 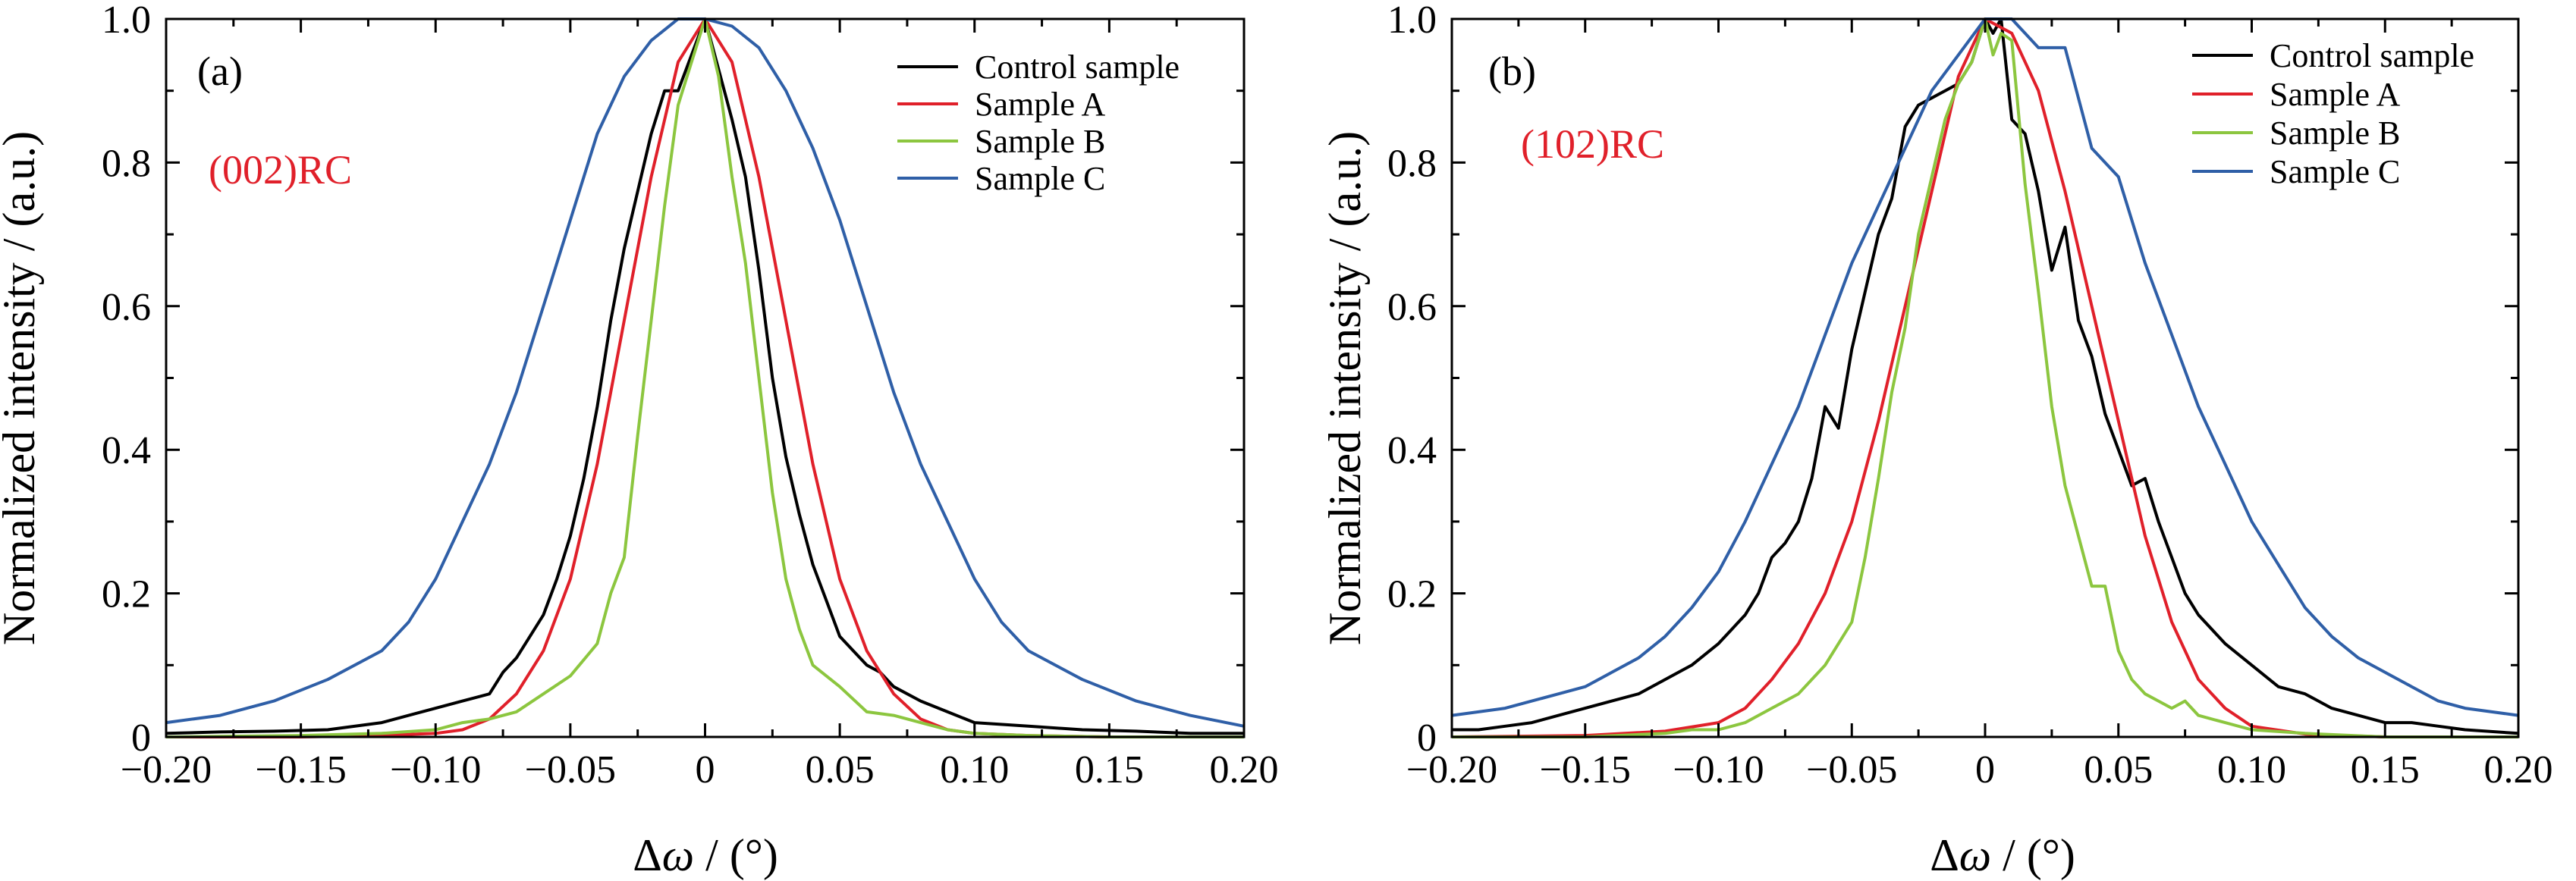 What do you see at coordinates (280, 170) in the screenshot?
I see `panel-annotation: (002)RC` at bounding box center [280, 170].